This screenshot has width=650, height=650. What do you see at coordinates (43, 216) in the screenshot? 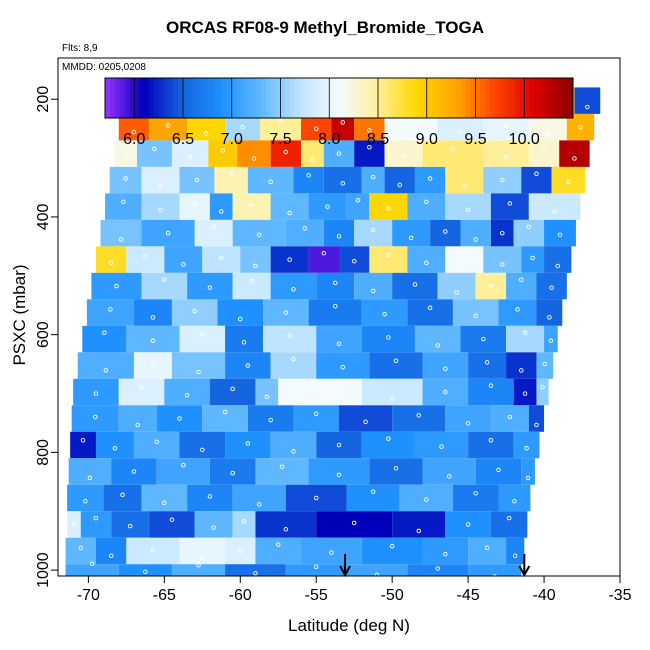
I see `y-tick-label: 400` at bounding box center [43, 216].